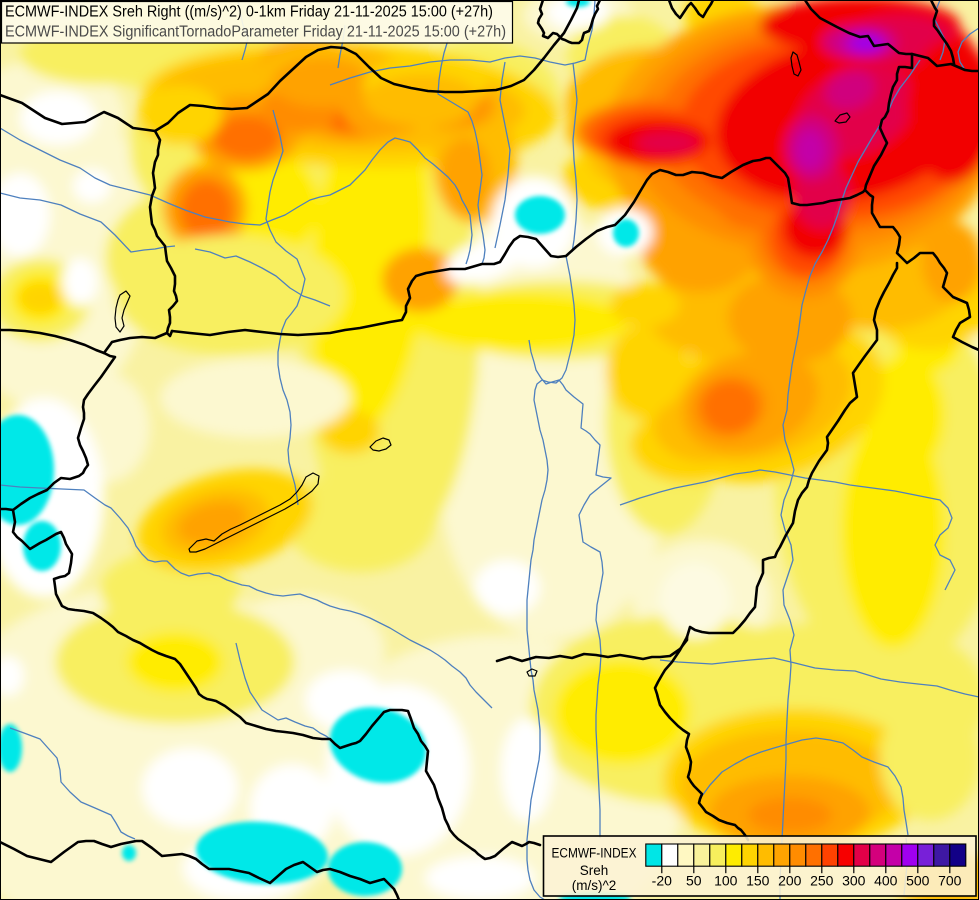  What do you see at coordinates (662, 881) in the screenshot?
I see `svg-text: -20` at bounding box center [662, 881].